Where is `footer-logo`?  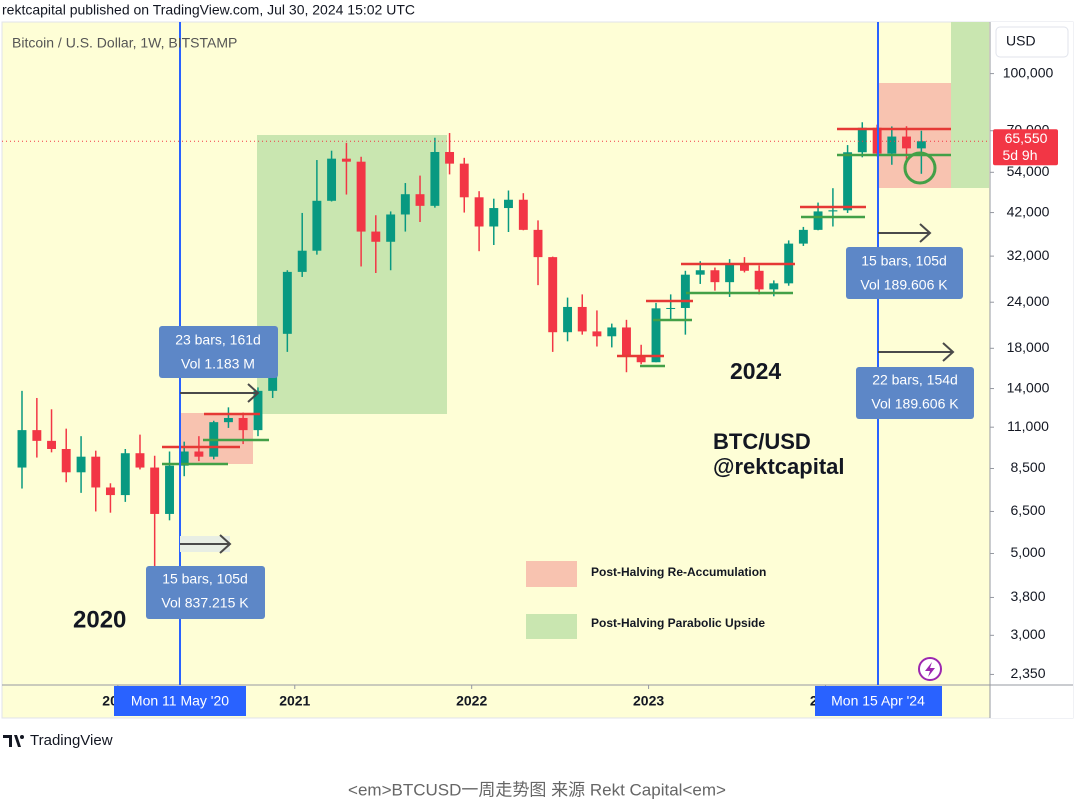
footer-logo is located at coordinates (13, 741).